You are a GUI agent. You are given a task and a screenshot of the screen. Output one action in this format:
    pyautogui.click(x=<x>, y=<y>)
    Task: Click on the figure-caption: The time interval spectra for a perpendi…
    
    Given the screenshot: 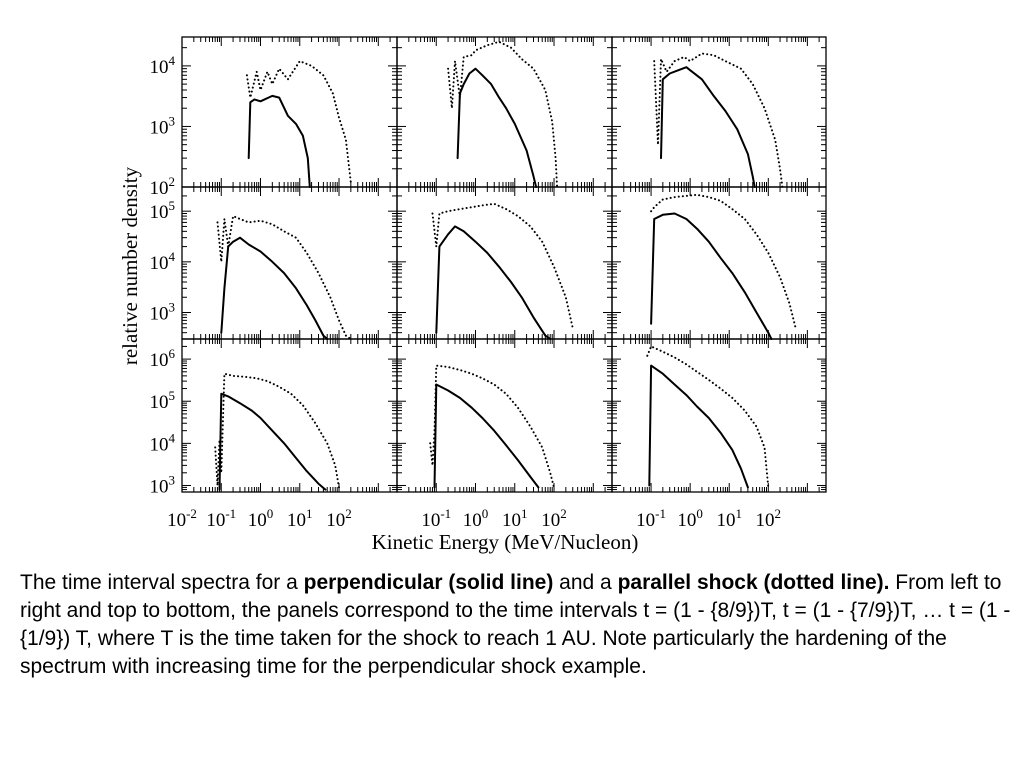 What is the action you would take?
    pyautogui.click(x=520, y=625)
    